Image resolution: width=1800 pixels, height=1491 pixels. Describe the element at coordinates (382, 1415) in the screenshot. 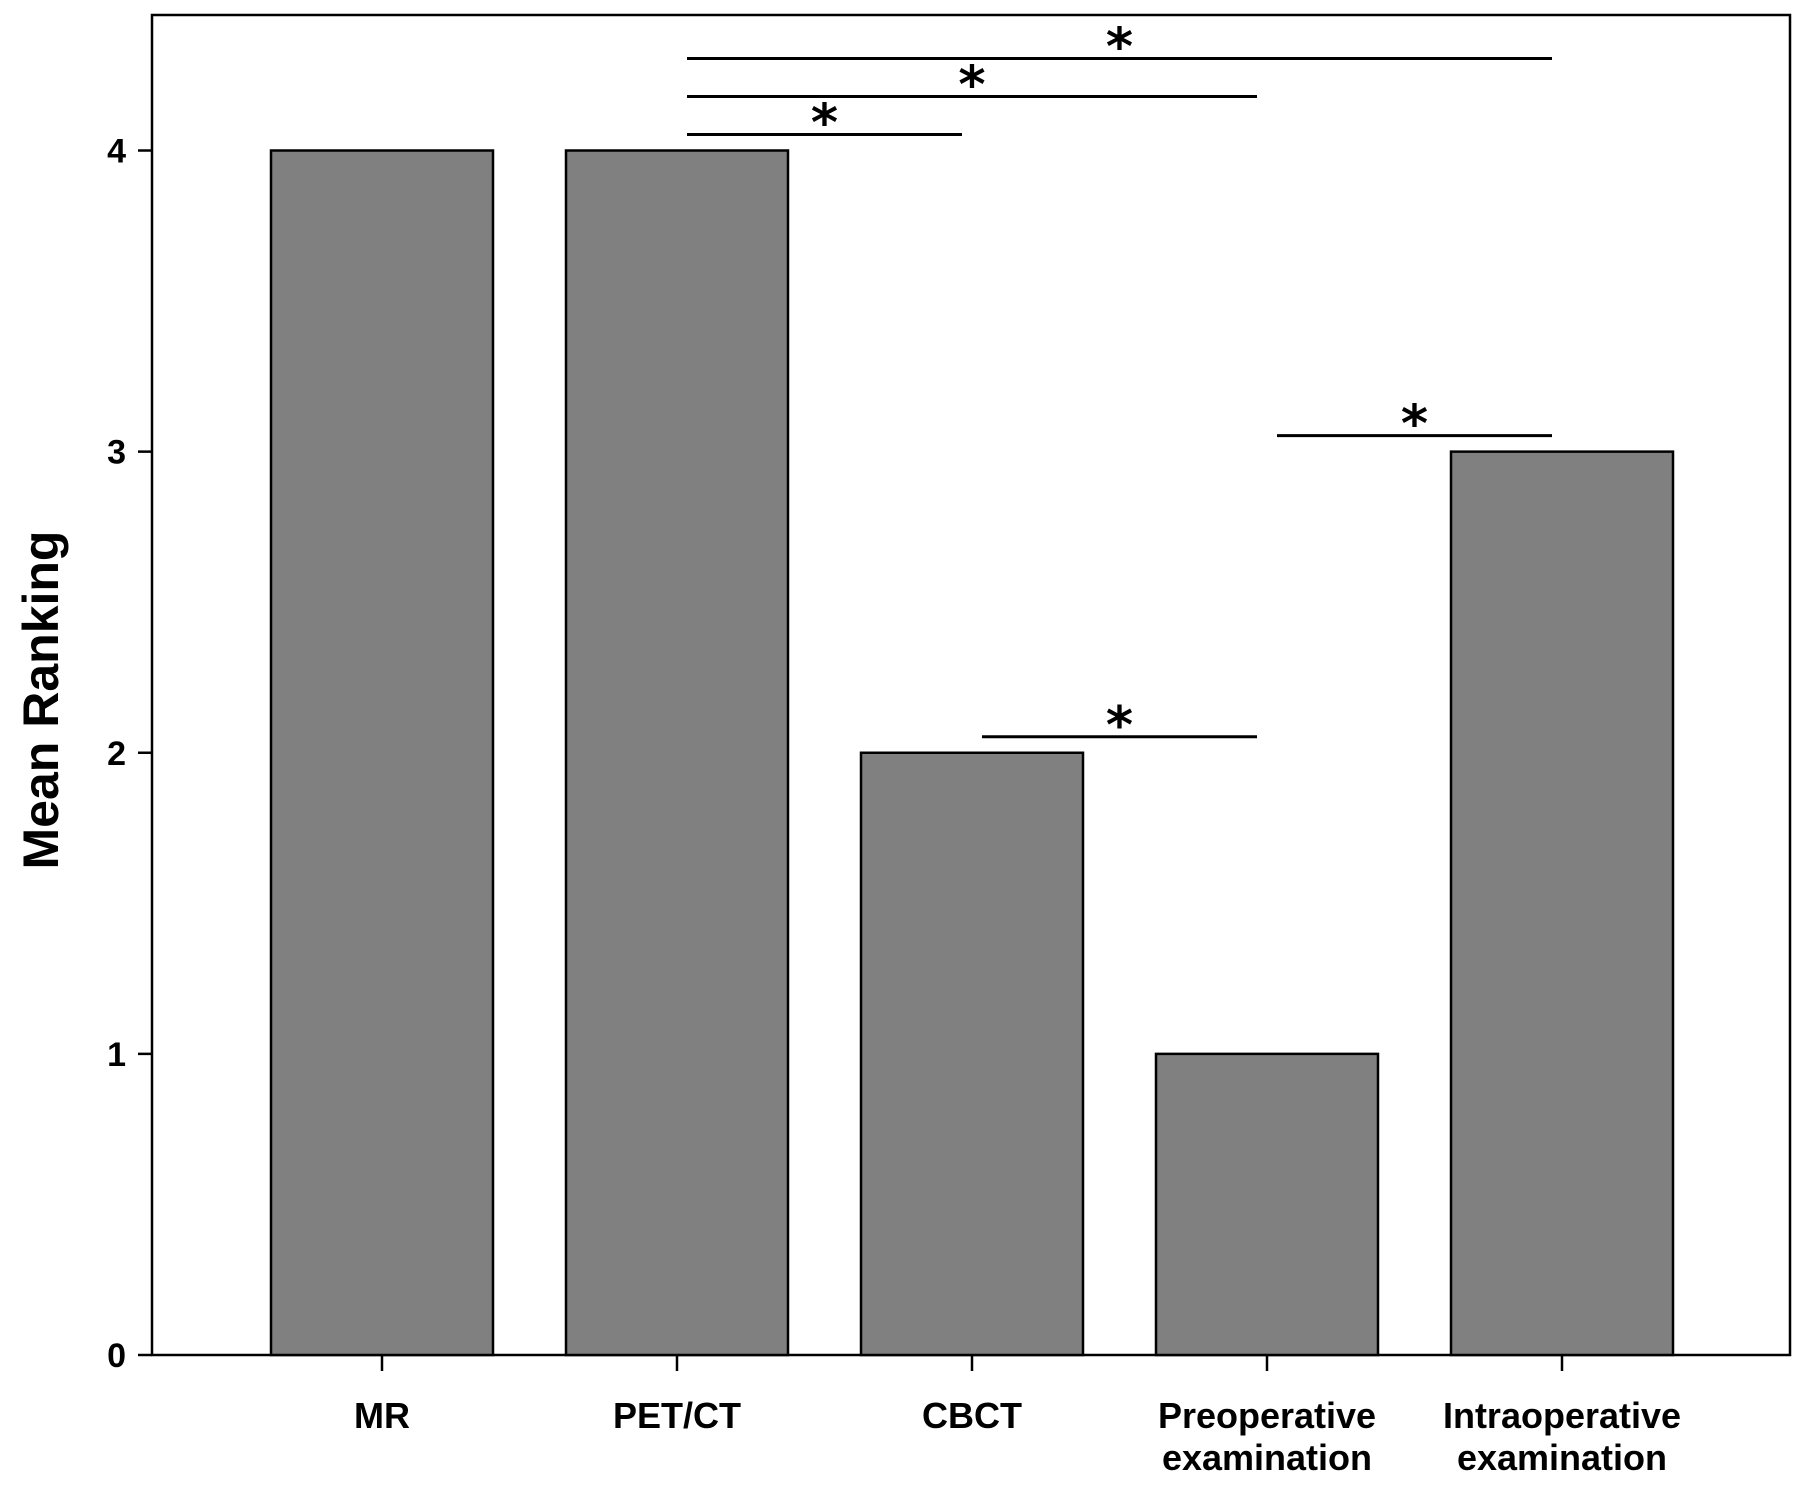

I see `x-tick-label: MR` at that location.